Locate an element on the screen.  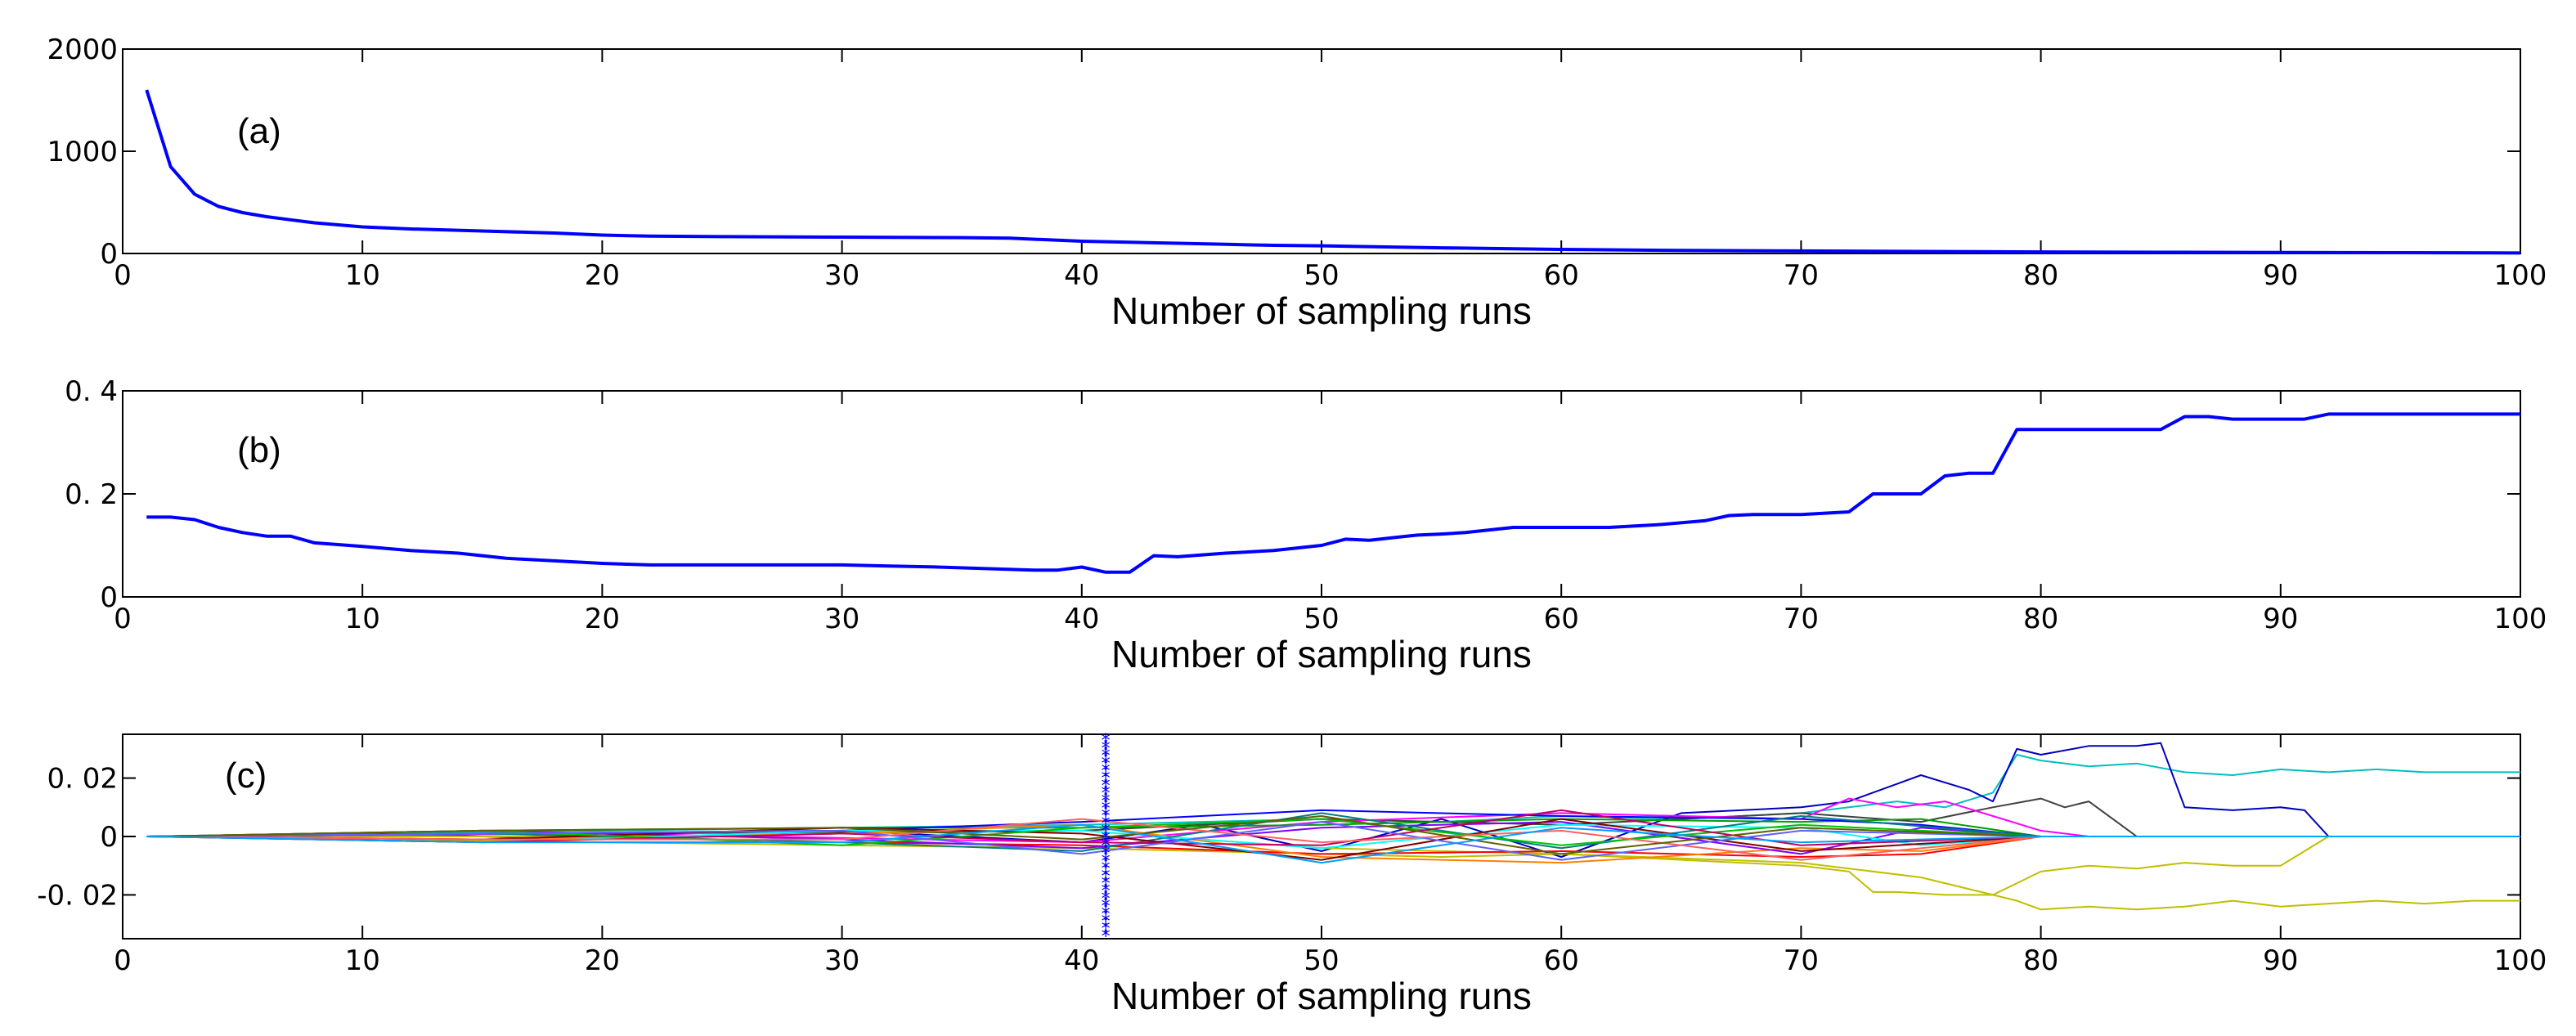
y-tick-label: 2000 is located at coordinates (83, 50).